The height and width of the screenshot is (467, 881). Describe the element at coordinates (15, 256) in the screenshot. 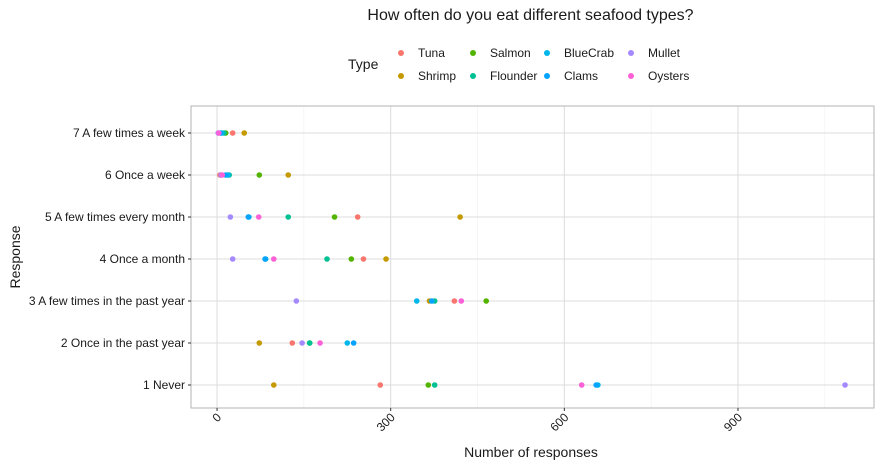

I see `y-axis-label: Response` at that location.